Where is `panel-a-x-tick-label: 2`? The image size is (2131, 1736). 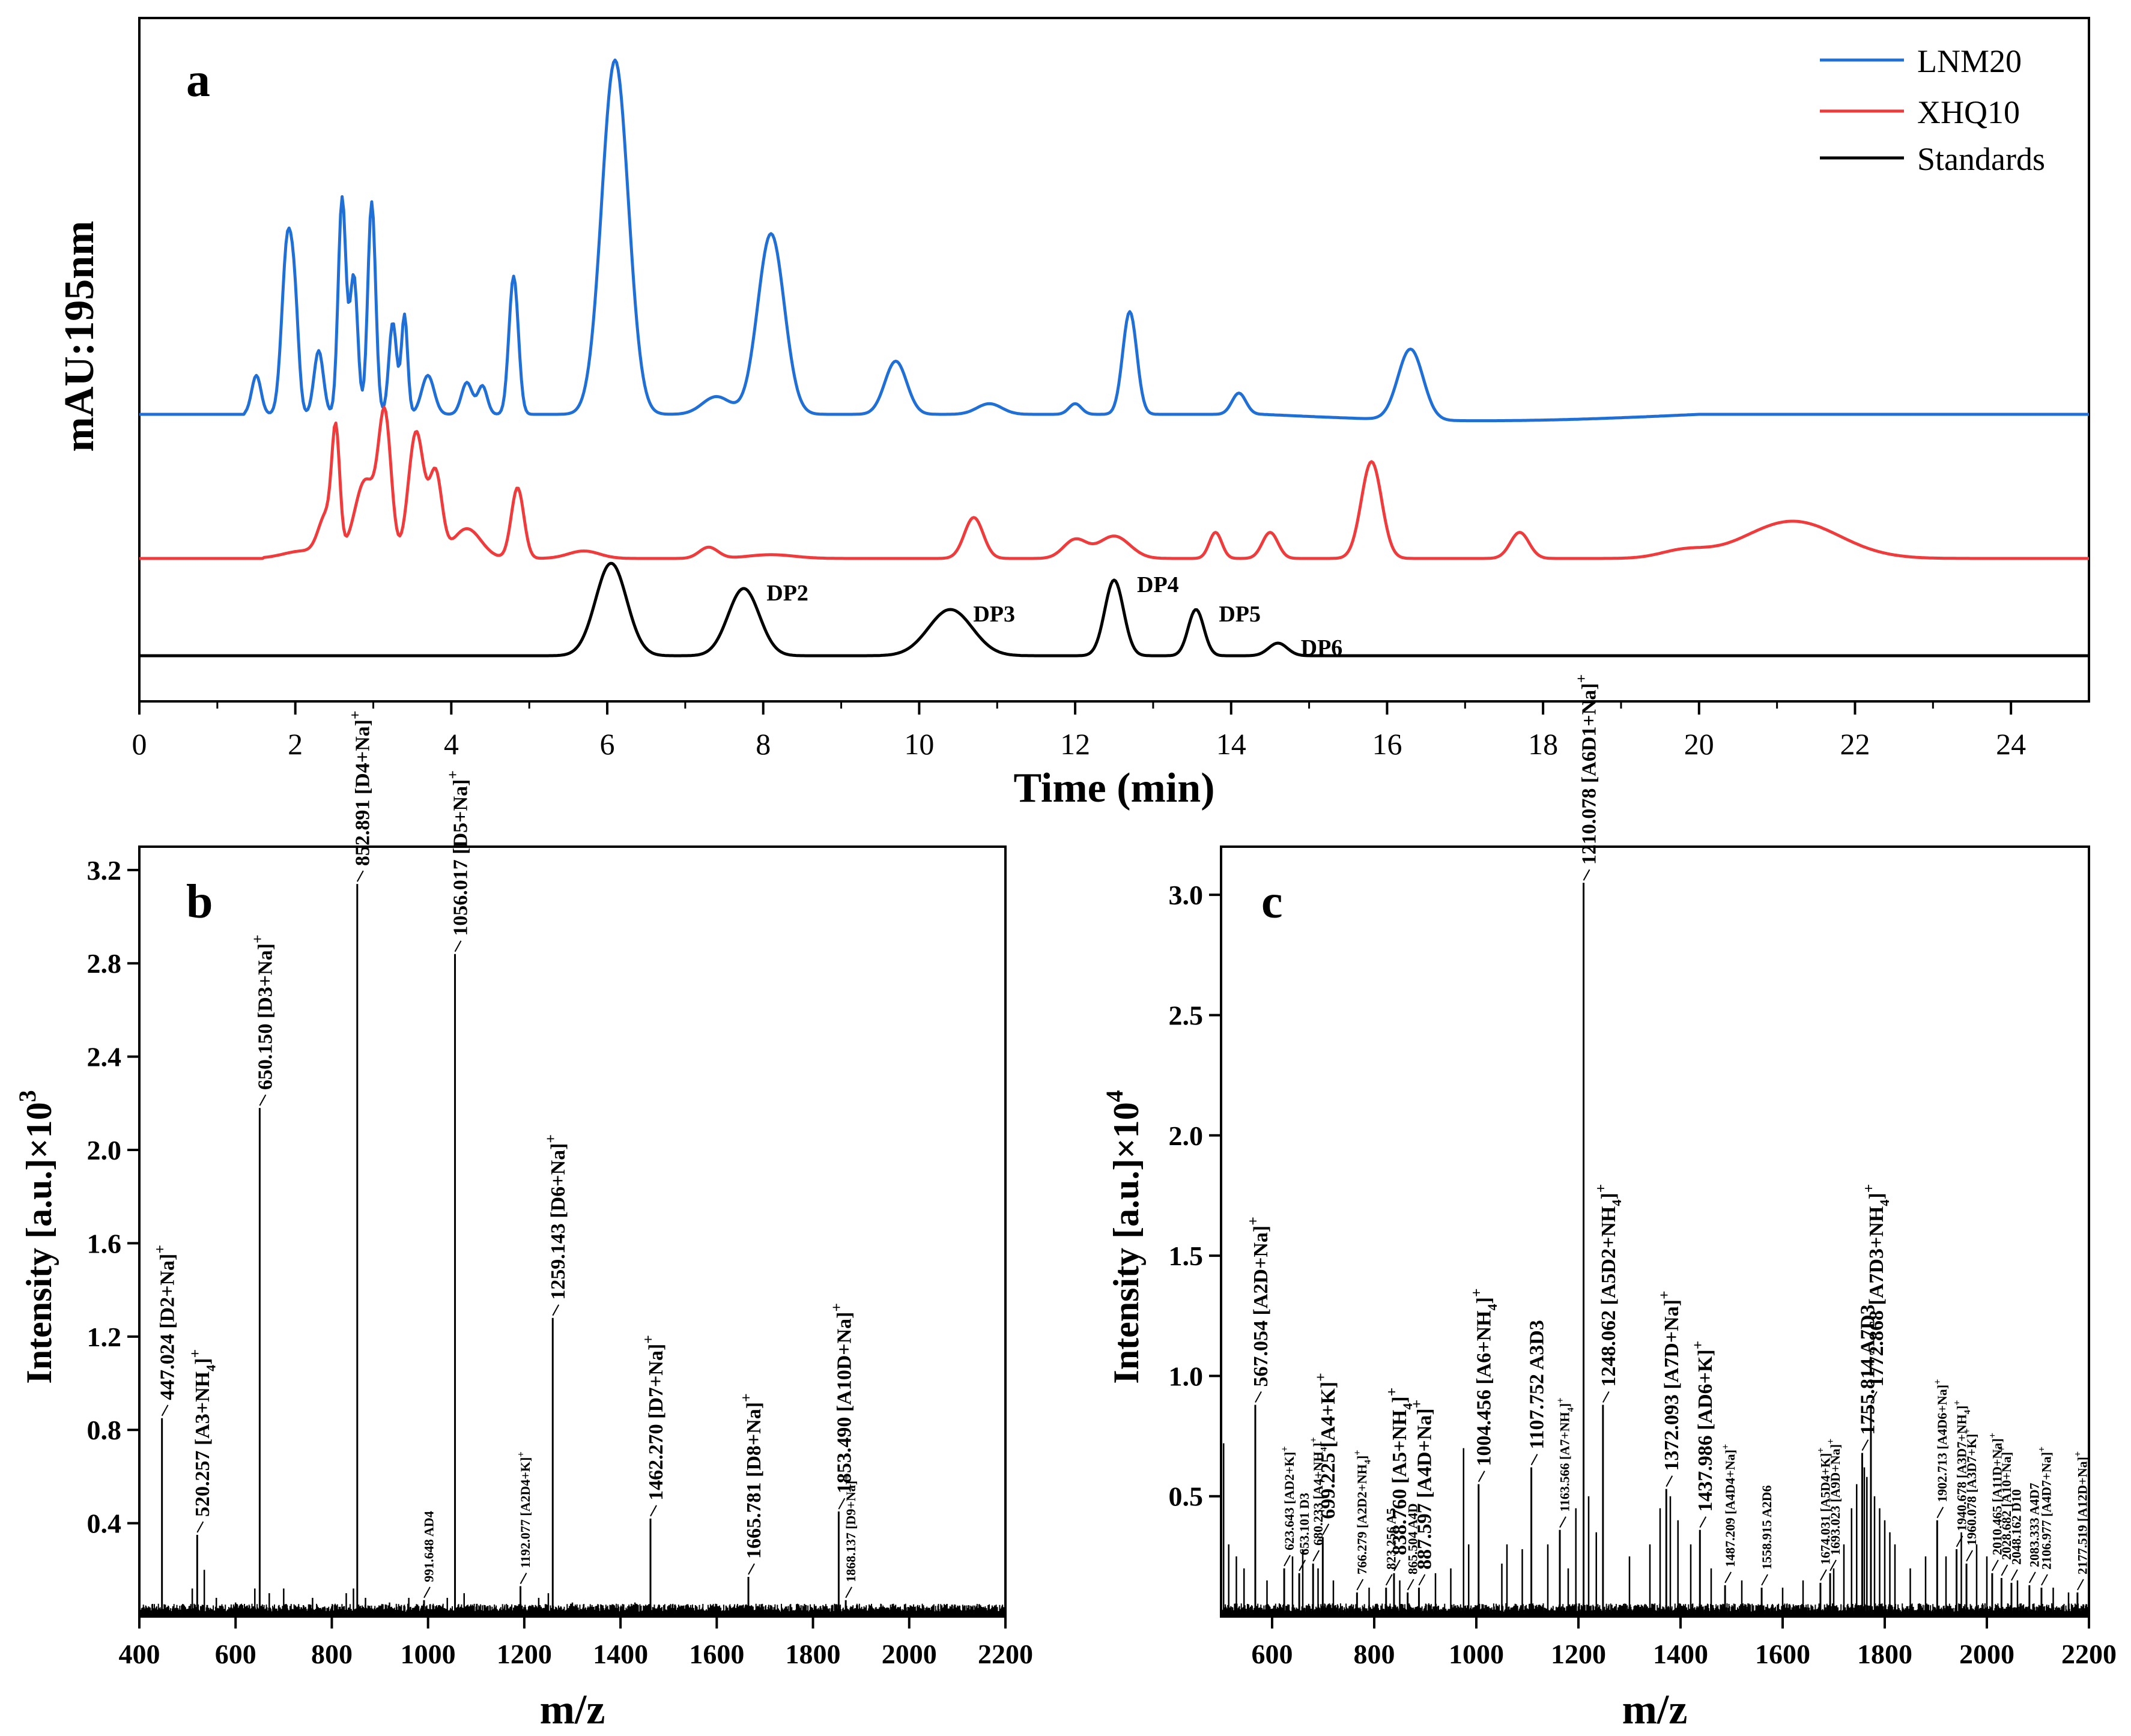
panel-a-x-tick-label: 2 is located at coordinates (295, 744).